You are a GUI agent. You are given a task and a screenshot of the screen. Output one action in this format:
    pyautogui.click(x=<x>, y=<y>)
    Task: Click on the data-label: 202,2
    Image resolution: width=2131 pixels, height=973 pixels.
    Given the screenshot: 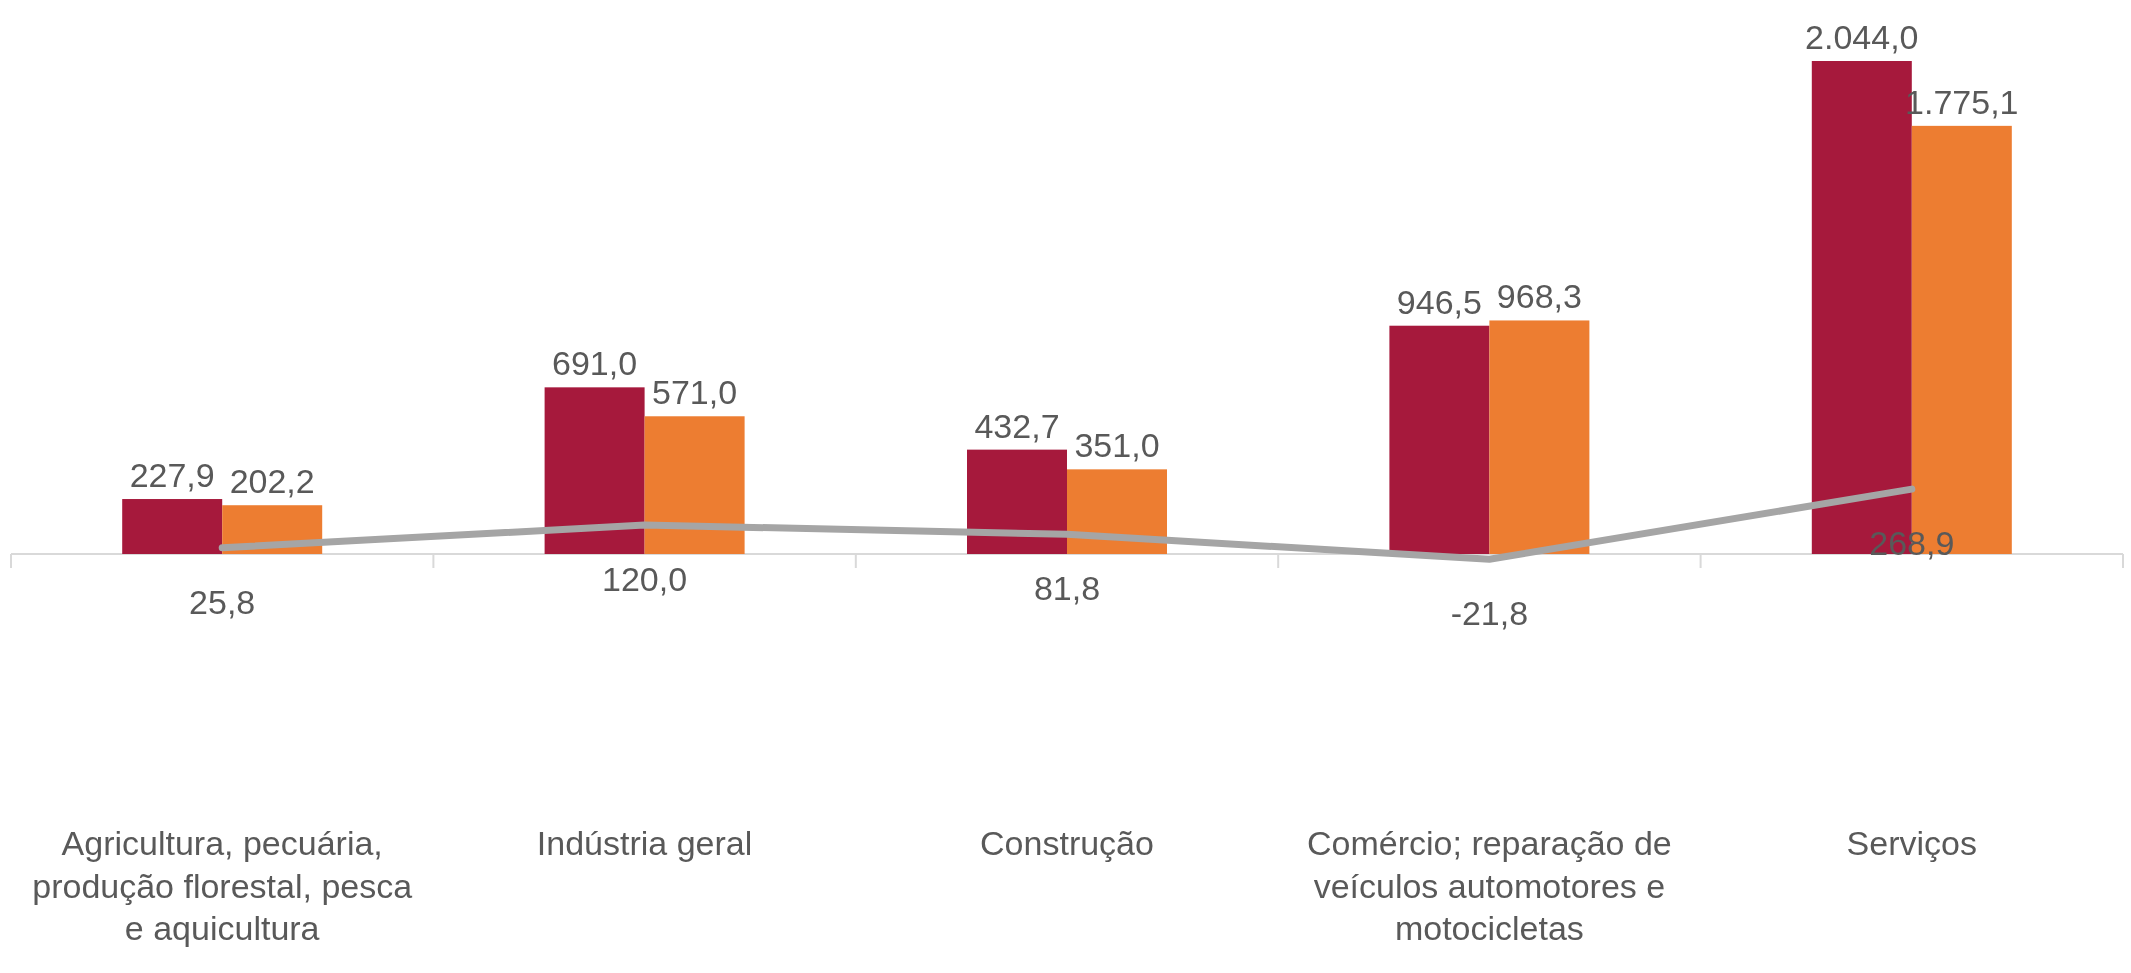 What is the action you would take?
    pyautogui.click(x=272, y=481)
    